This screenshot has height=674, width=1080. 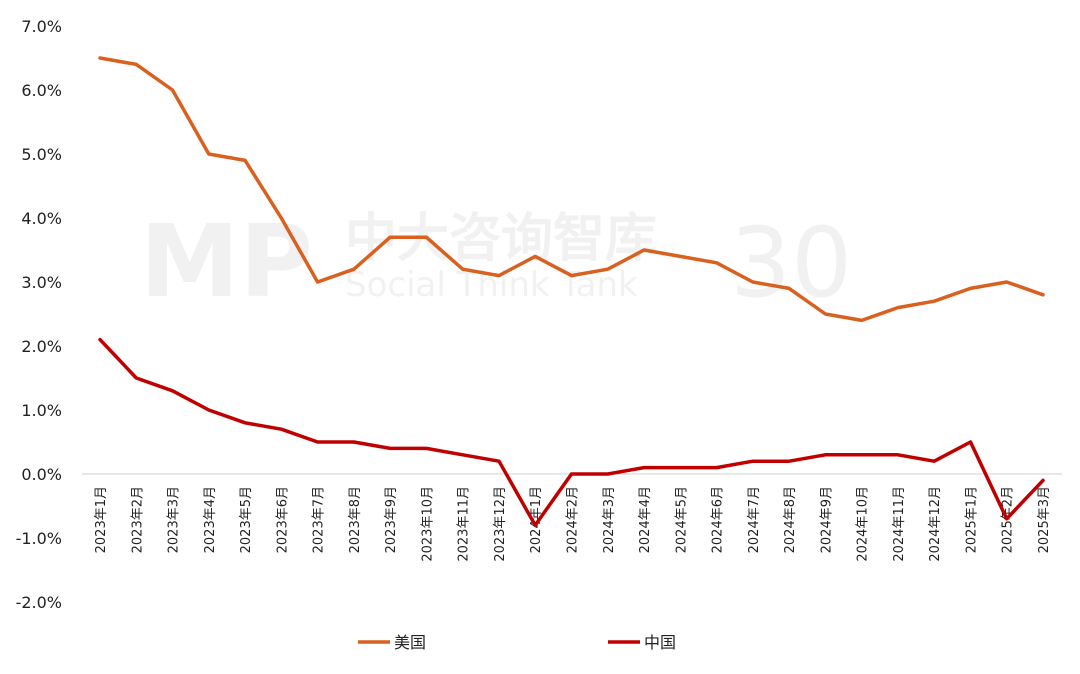 What do you see at coordinates (660, 642) in the screenshot?
I see `legend-label: 中国` at bounding box center [660, 642].